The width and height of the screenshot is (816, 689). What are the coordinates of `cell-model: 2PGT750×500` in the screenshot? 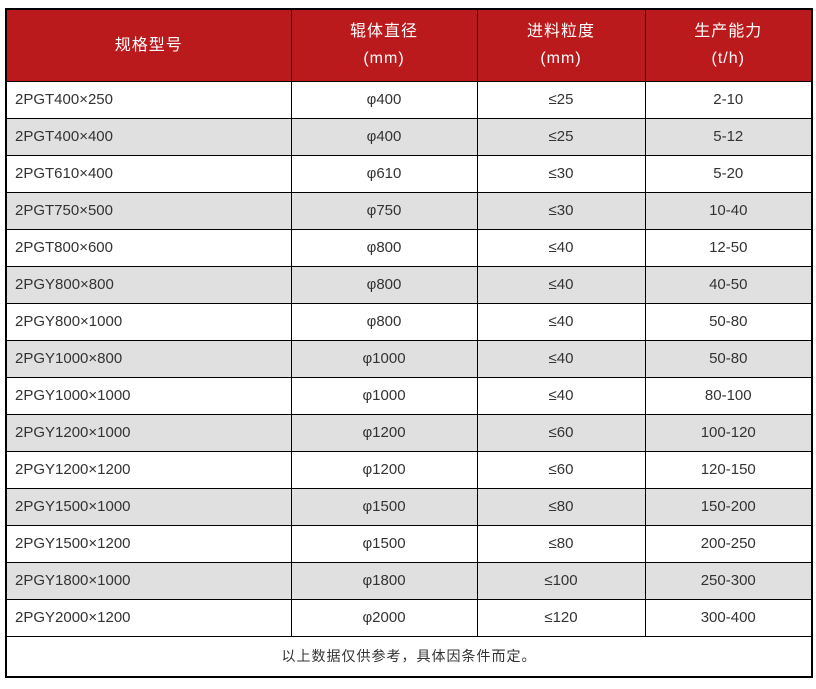 It's located at (148, 210).